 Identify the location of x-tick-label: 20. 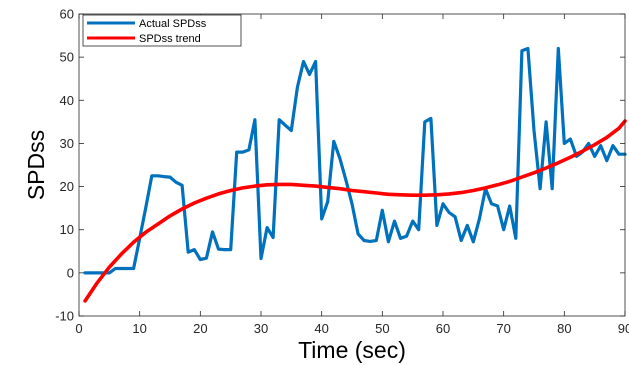
(200, 328).